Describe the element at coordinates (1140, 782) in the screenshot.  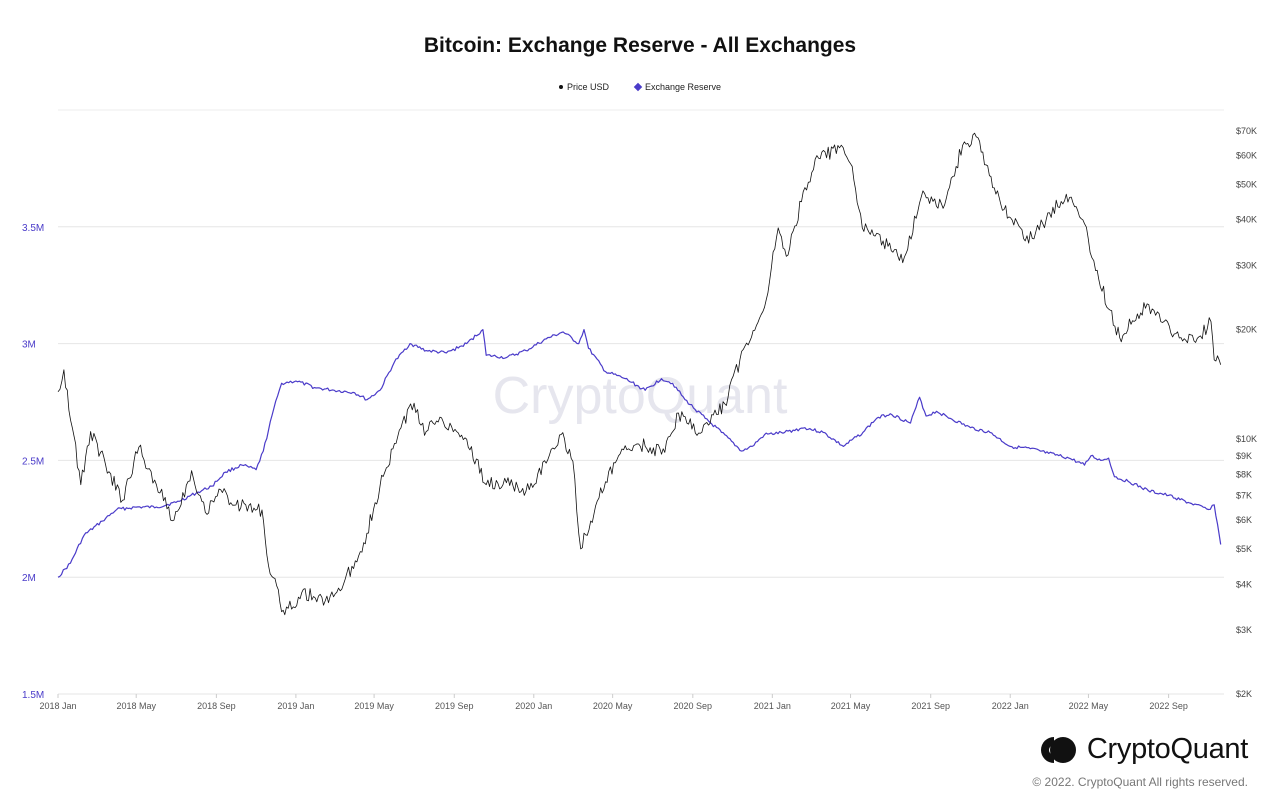
I see `copyright-text: © 2022. CryptoQuant All rights reserved.` at that location.